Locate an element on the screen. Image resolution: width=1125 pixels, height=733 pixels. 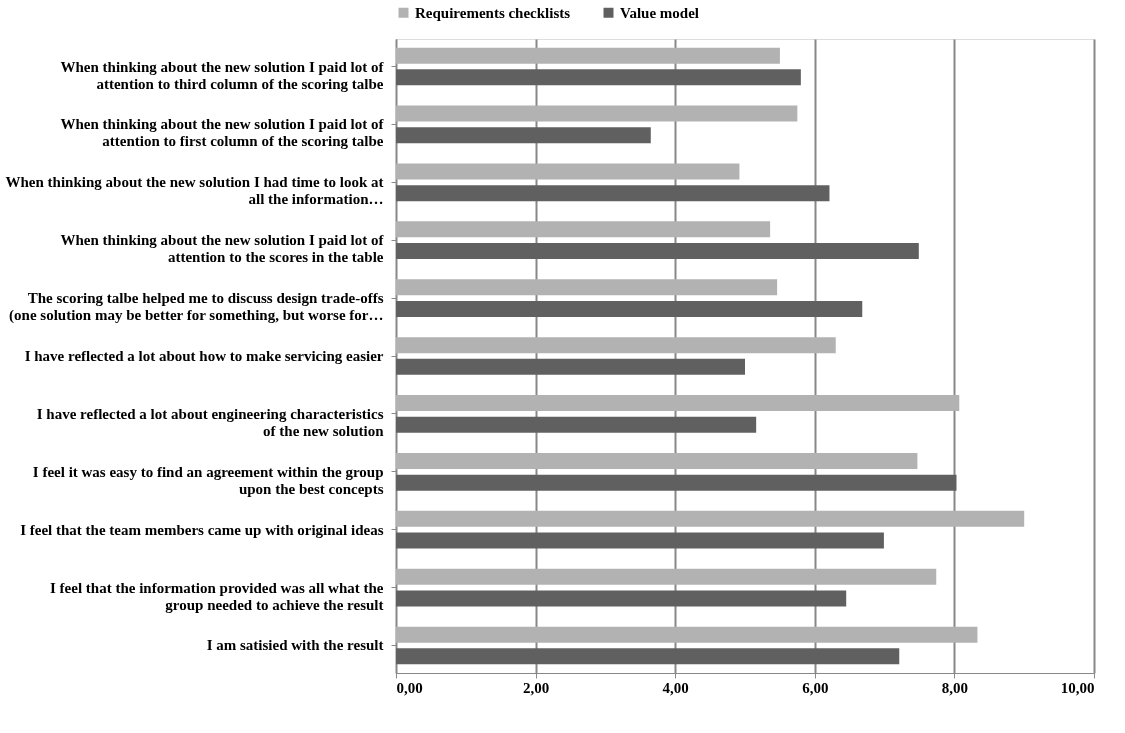
y-tick-label: When thinking about the new solution I paid lot of attention to third column of the scoring talbe is located at coordinates (222, 75).